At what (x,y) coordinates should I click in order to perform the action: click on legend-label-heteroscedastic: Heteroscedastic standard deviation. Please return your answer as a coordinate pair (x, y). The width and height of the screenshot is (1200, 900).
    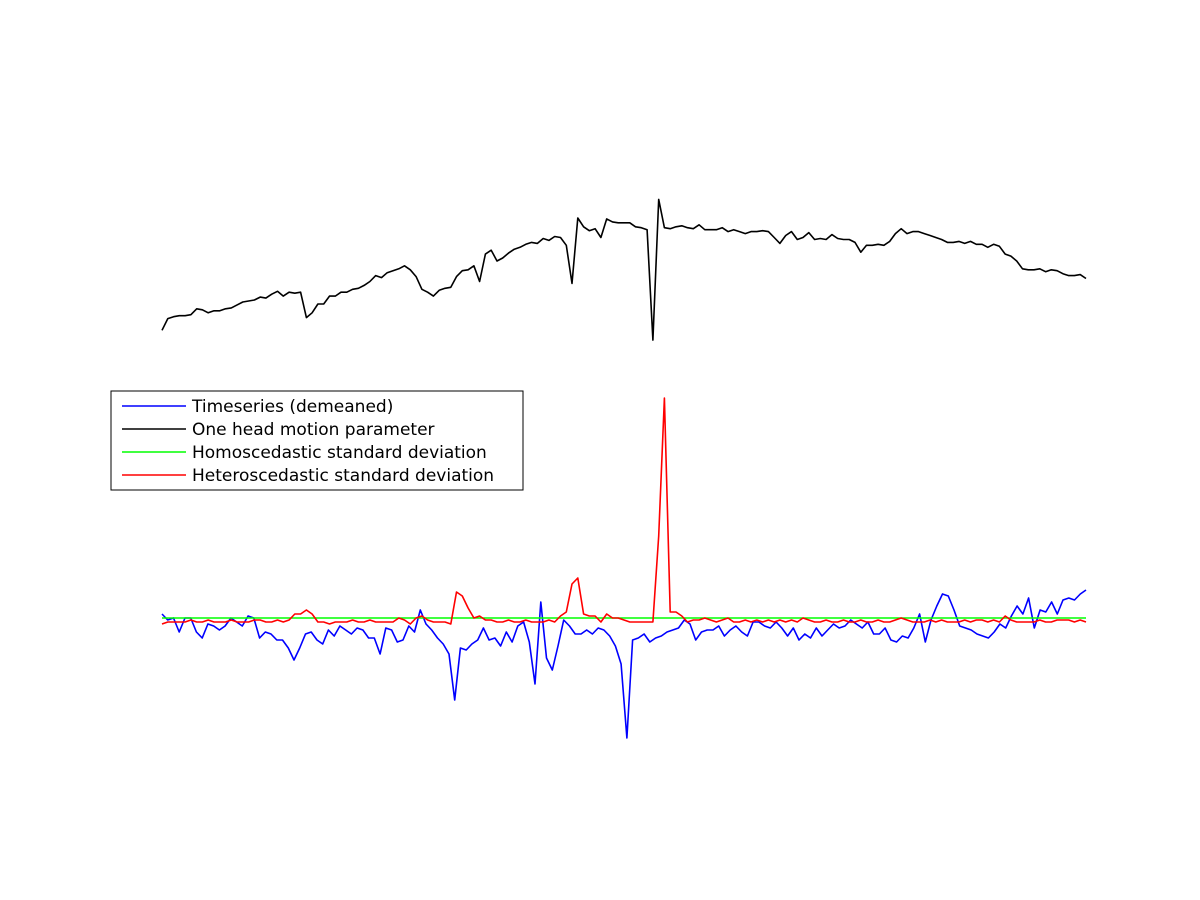
    Looking at the image, I should click on (343, 476).